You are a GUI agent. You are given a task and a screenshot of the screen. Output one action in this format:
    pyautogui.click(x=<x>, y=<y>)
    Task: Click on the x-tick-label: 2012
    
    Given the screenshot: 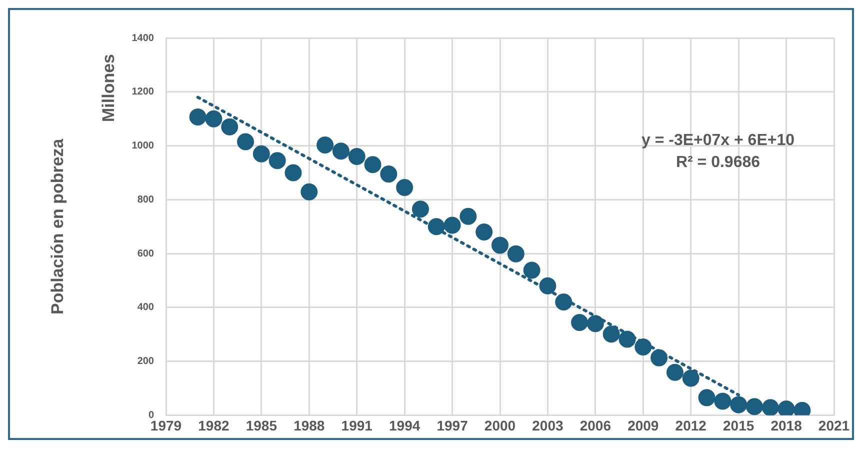 What is the action you would take?
    pyautogui.click(x=691, y=425)
    